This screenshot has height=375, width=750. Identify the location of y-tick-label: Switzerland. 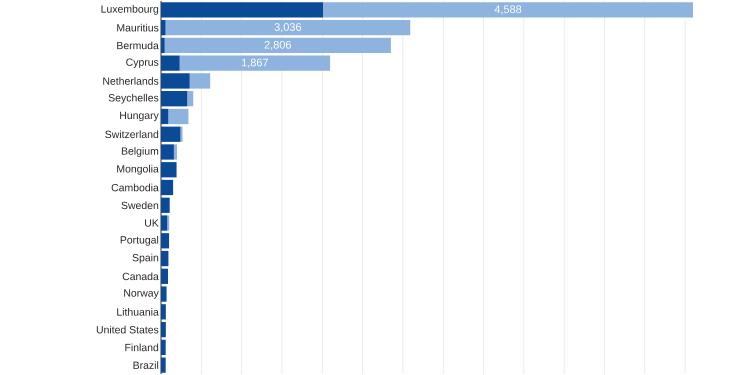
(131, 134).